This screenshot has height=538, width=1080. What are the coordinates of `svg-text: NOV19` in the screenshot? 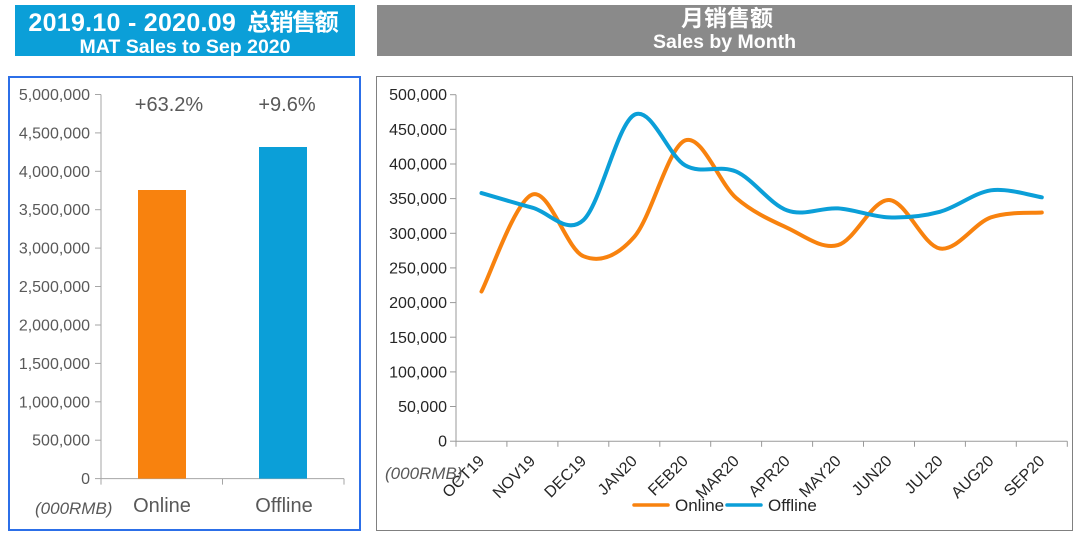 It's located at (514, 477).